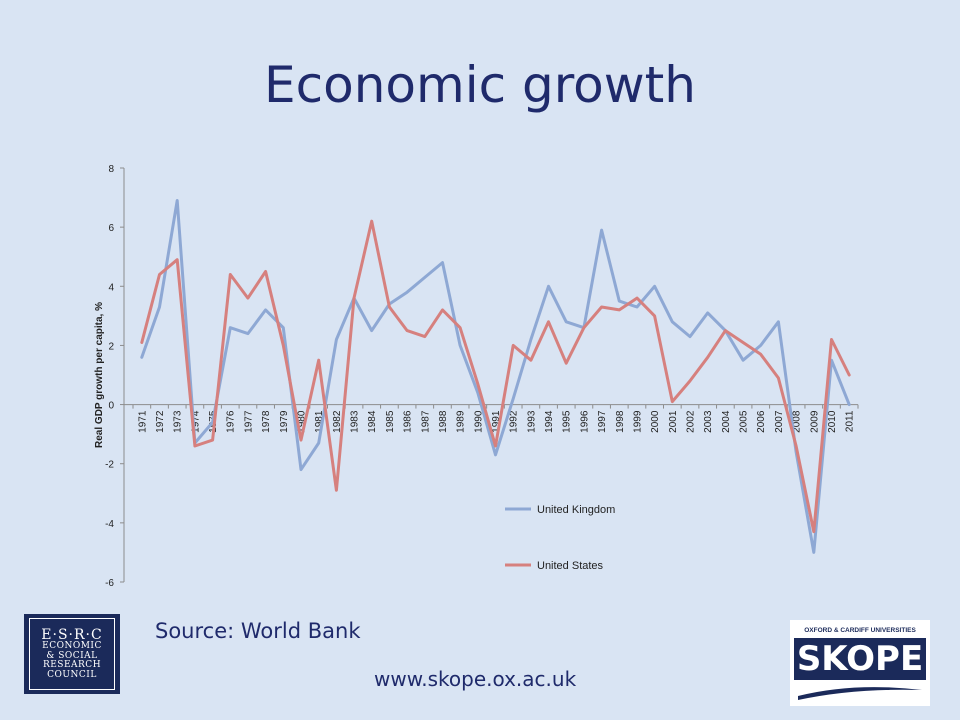 The image size is (960, 720). What do you see at coordinates (814, 421) in the screenshot?
I see `x-tick-label: 2009` at bounding box center [814, 421].